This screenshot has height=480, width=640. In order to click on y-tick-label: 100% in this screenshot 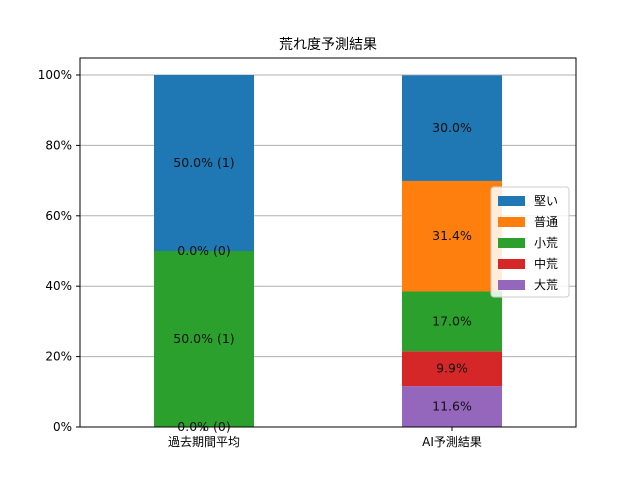, I will do `click(55, 75)`.